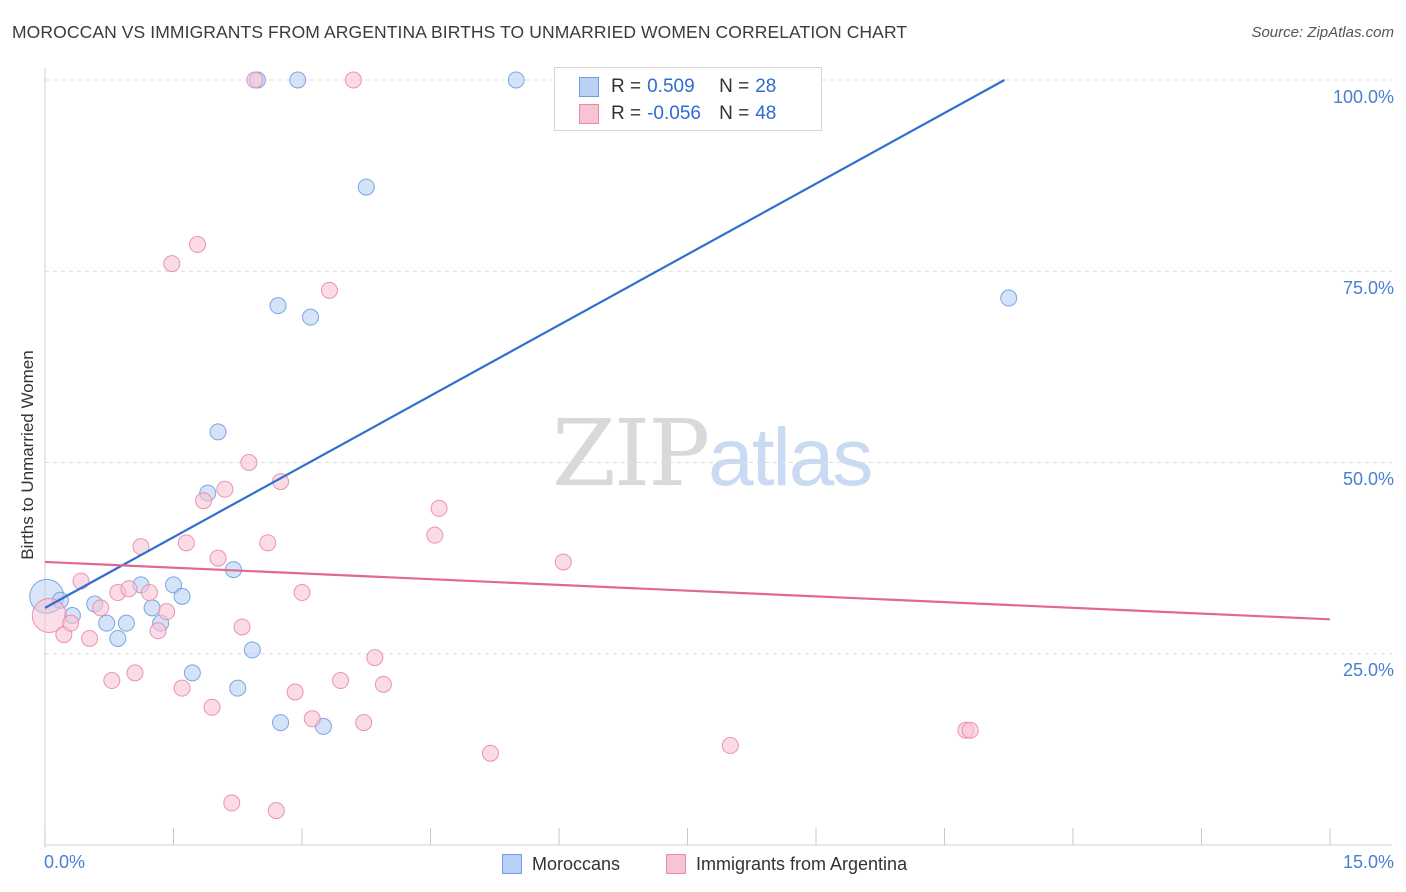 This screenshot has width=1406, height=892. I want to click on legend-row-argentina: R = -0.056 N = 48, so click(677, 114).